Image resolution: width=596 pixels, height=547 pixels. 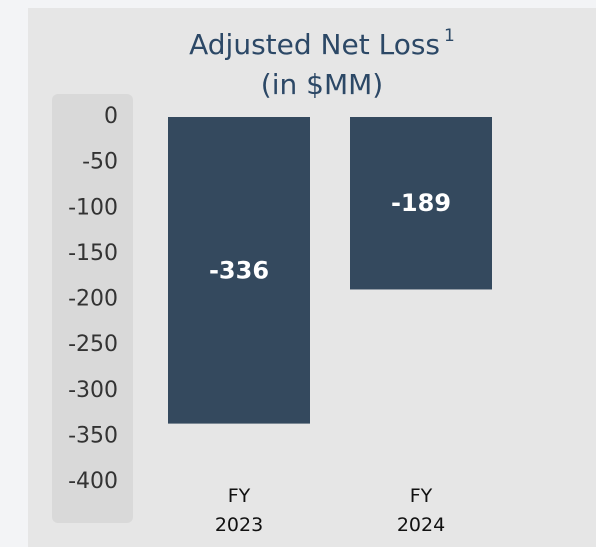 I want to click on y-tick-label: -350, so click(x=93, y=435).